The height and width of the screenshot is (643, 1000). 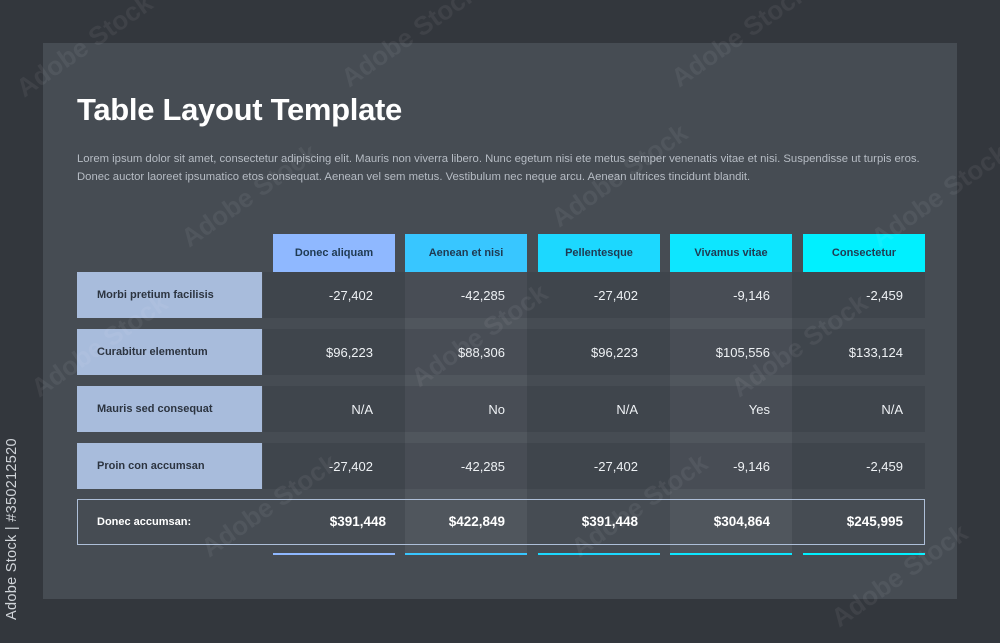 I want to click on table-cell: Yes, so click(x=759, y=409).